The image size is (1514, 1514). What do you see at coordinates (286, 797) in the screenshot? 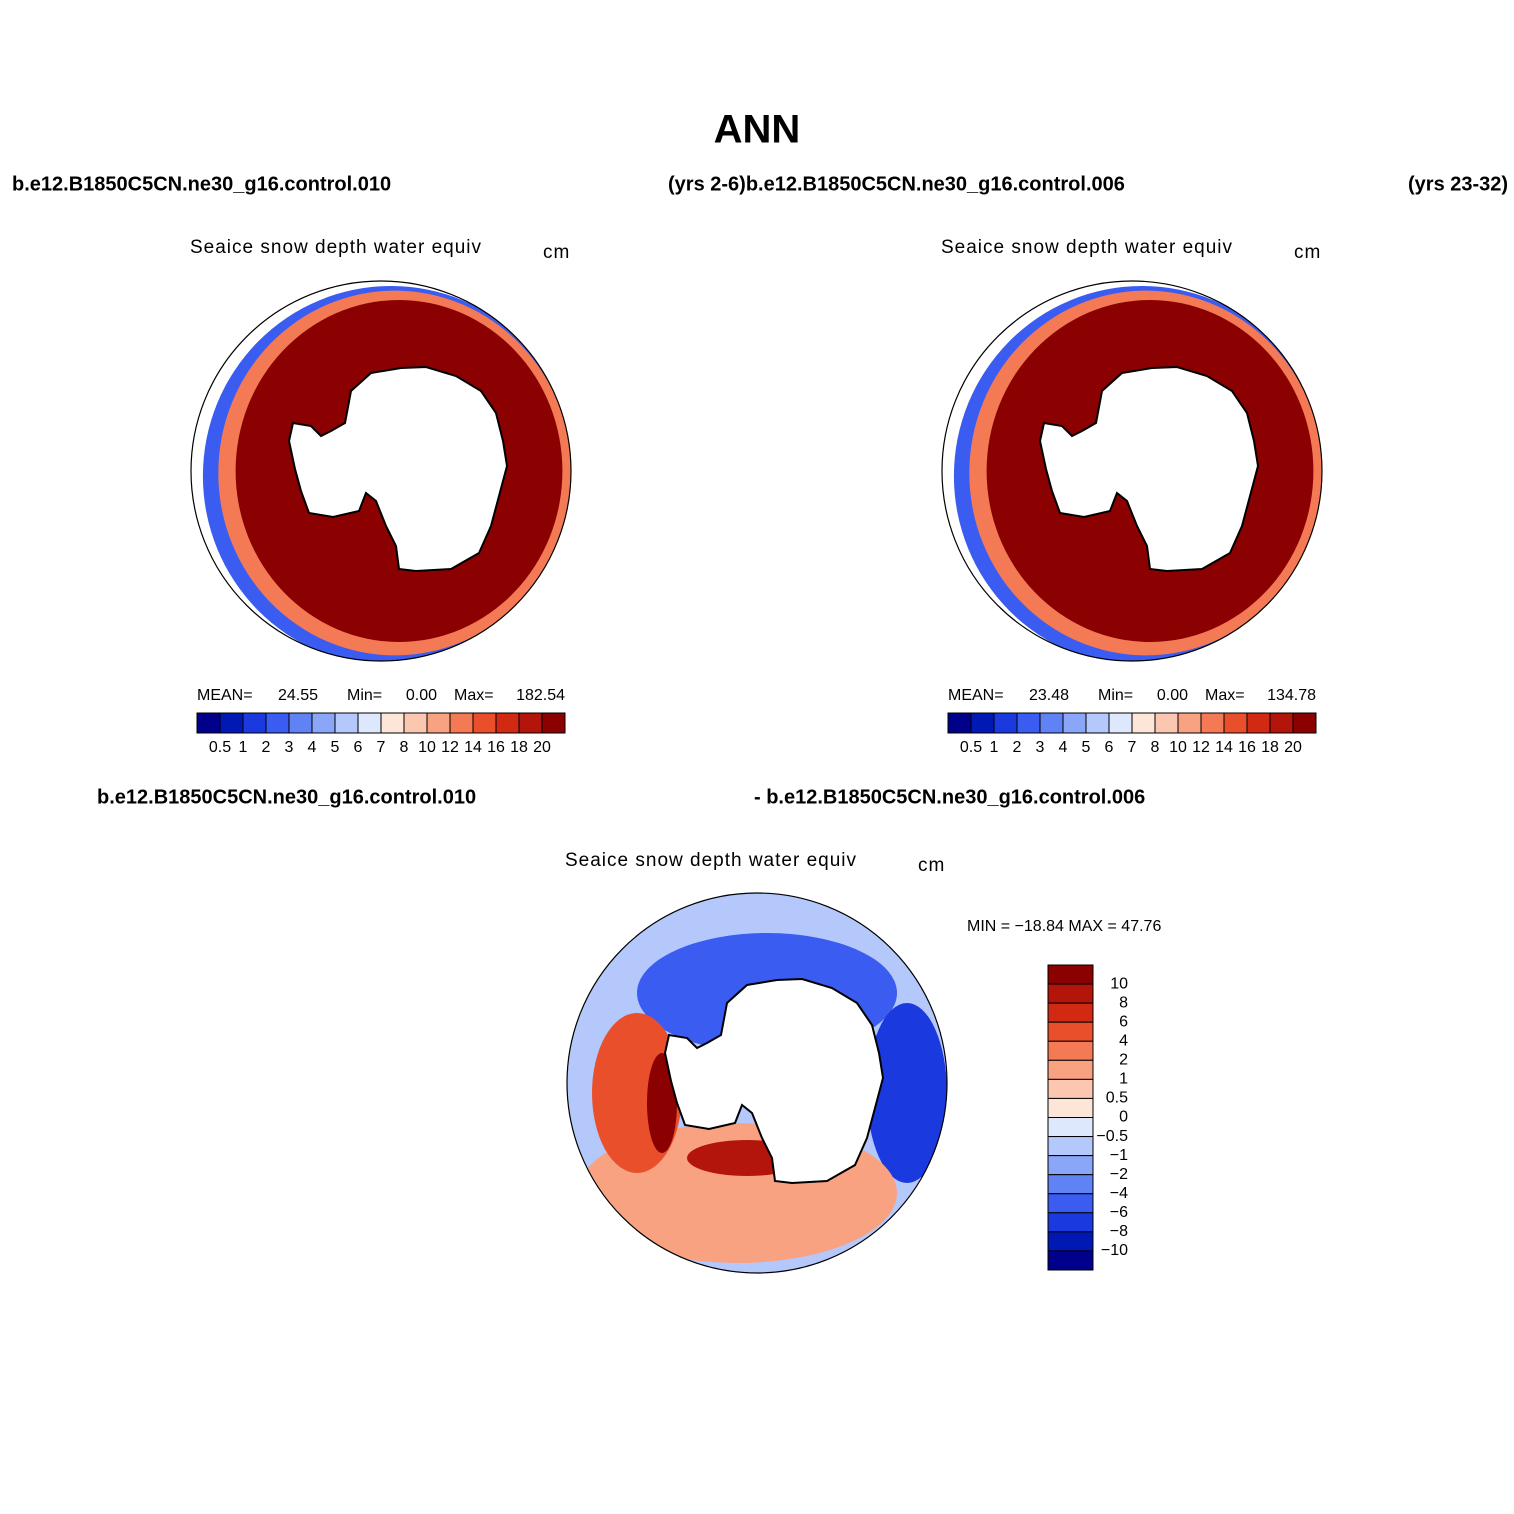
I see `diff-header-left: b.e12.B1850C5CN.ne30_g16.control.010` at bounding box center [286, 797].